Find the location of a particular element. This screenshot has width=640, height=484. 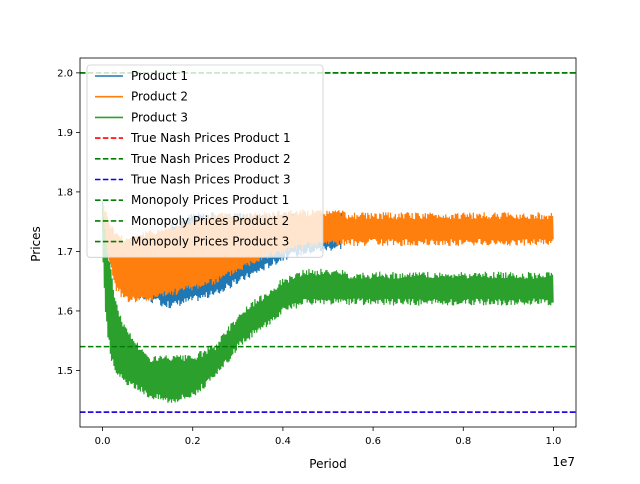

legend-entry-label: Monopoly Prices Product 2 is located at coordinates (210, 221).